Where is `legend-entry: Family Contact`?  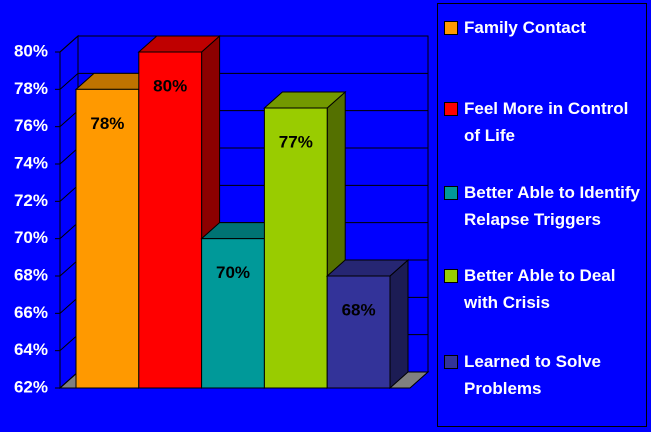
legend-entry: Family Contact is located at coordinates (542, 27).